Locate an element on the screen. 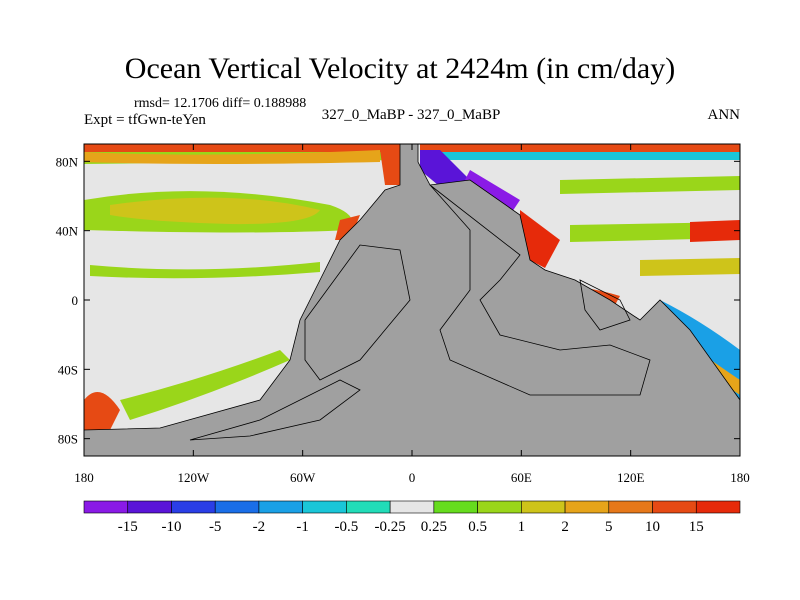 This screenshot has height=600, width=800. colorbar-label: -0.5 is located at coordinates (347, 527).